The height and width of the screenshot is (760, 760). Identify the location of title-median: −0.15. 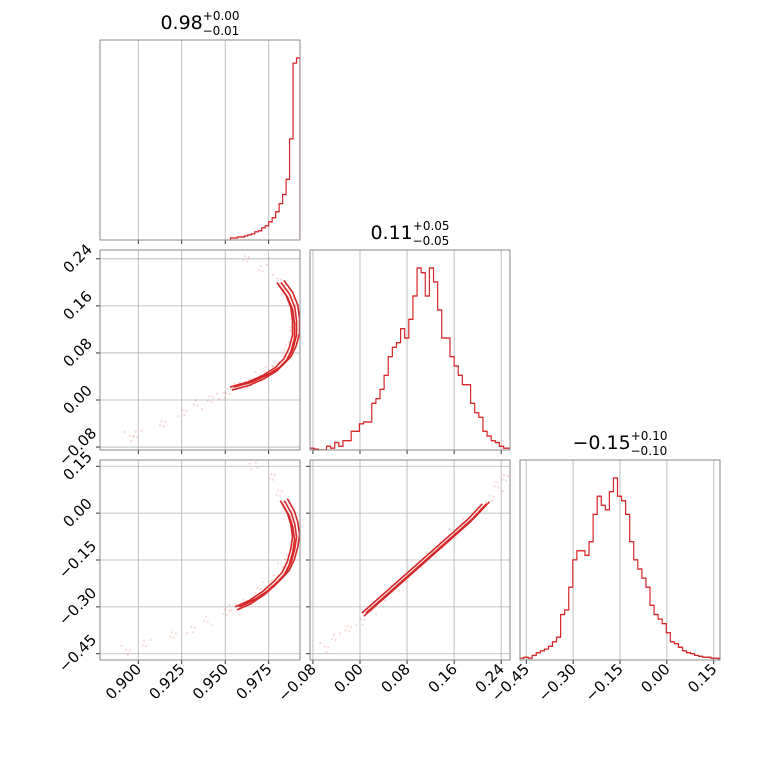
(601, 443).